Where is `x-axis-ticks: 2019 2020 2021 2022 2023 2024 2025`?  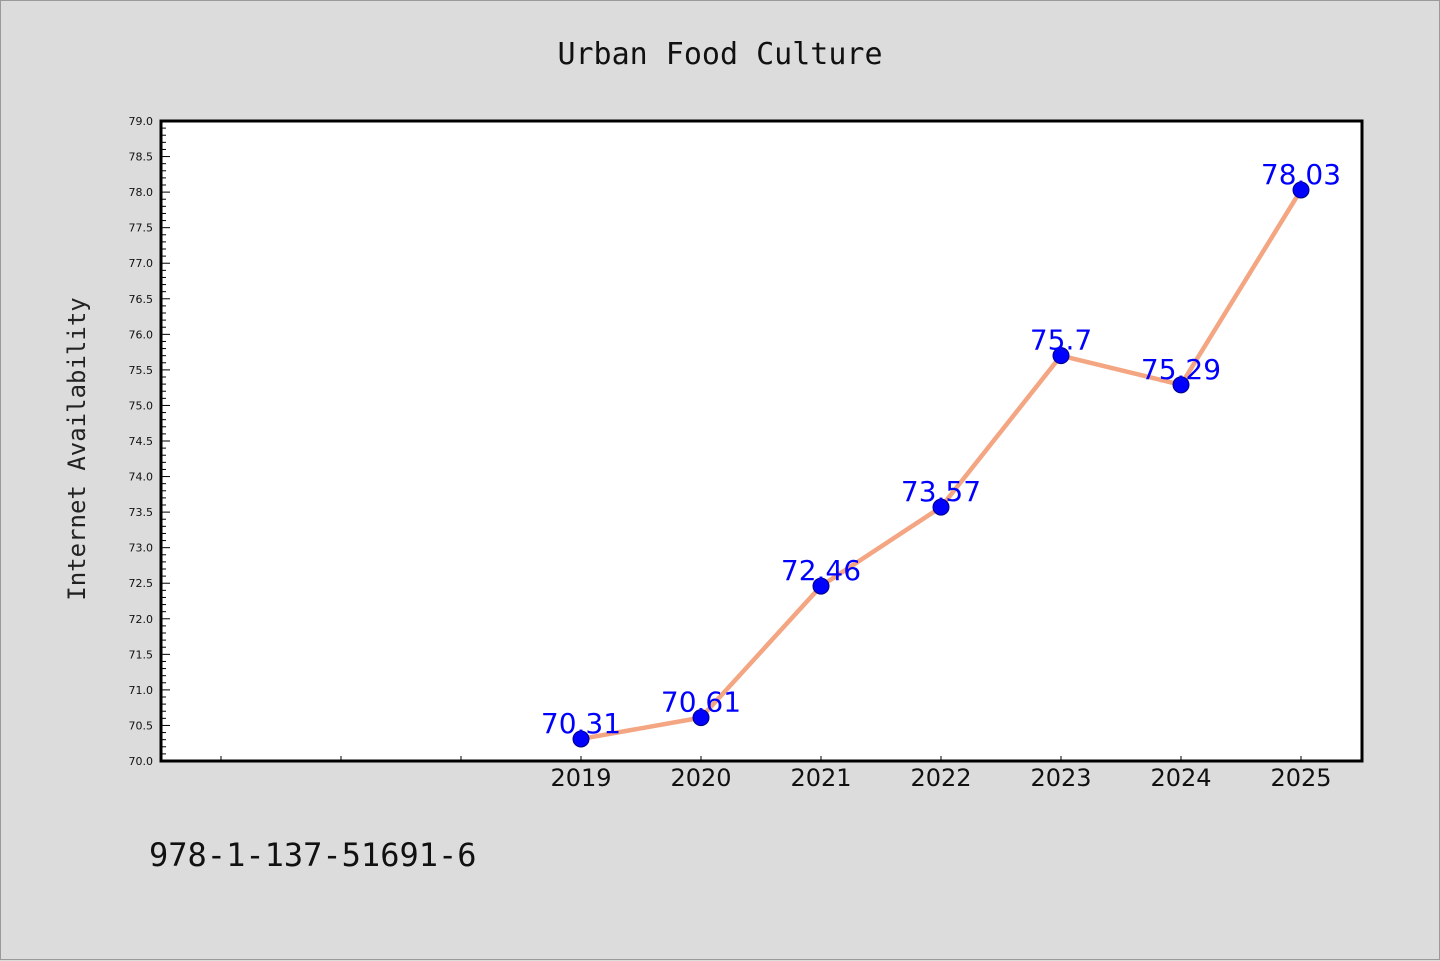 x-axis-ticks: 2019 2020 2021 2022 2023 2024 2025 is located at coordinates (776, 774).